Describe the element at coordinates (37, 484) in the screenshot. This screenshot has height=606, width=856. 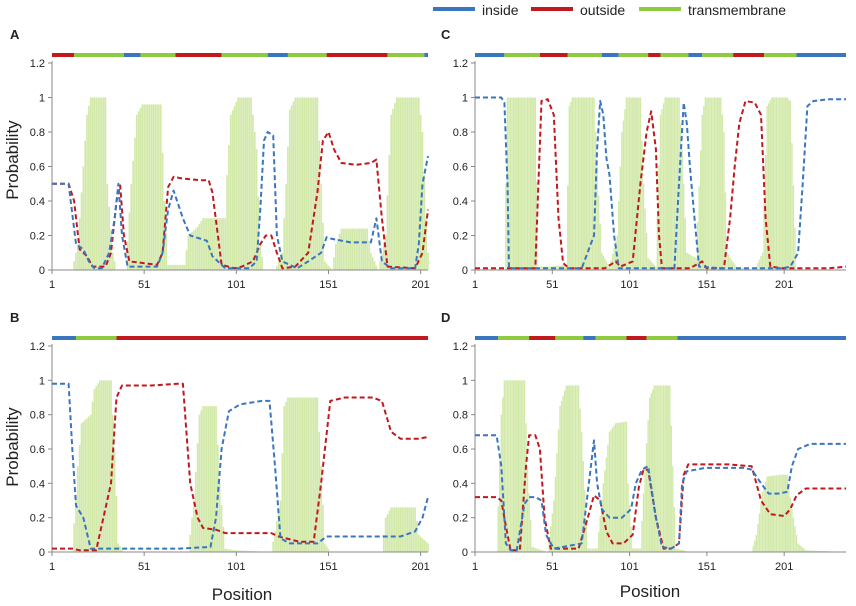
I see `y-tick-label: 0.4` at that location.